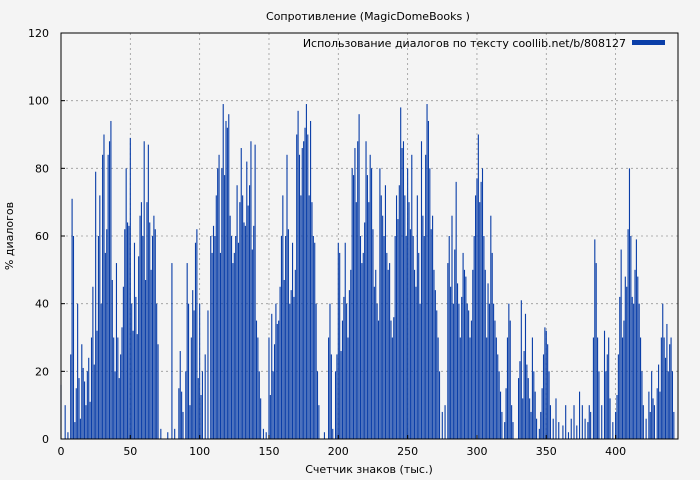 The height and width of the screenshot is (480, 700). I want to click on y-tick-label: 20, so click(42, 371).